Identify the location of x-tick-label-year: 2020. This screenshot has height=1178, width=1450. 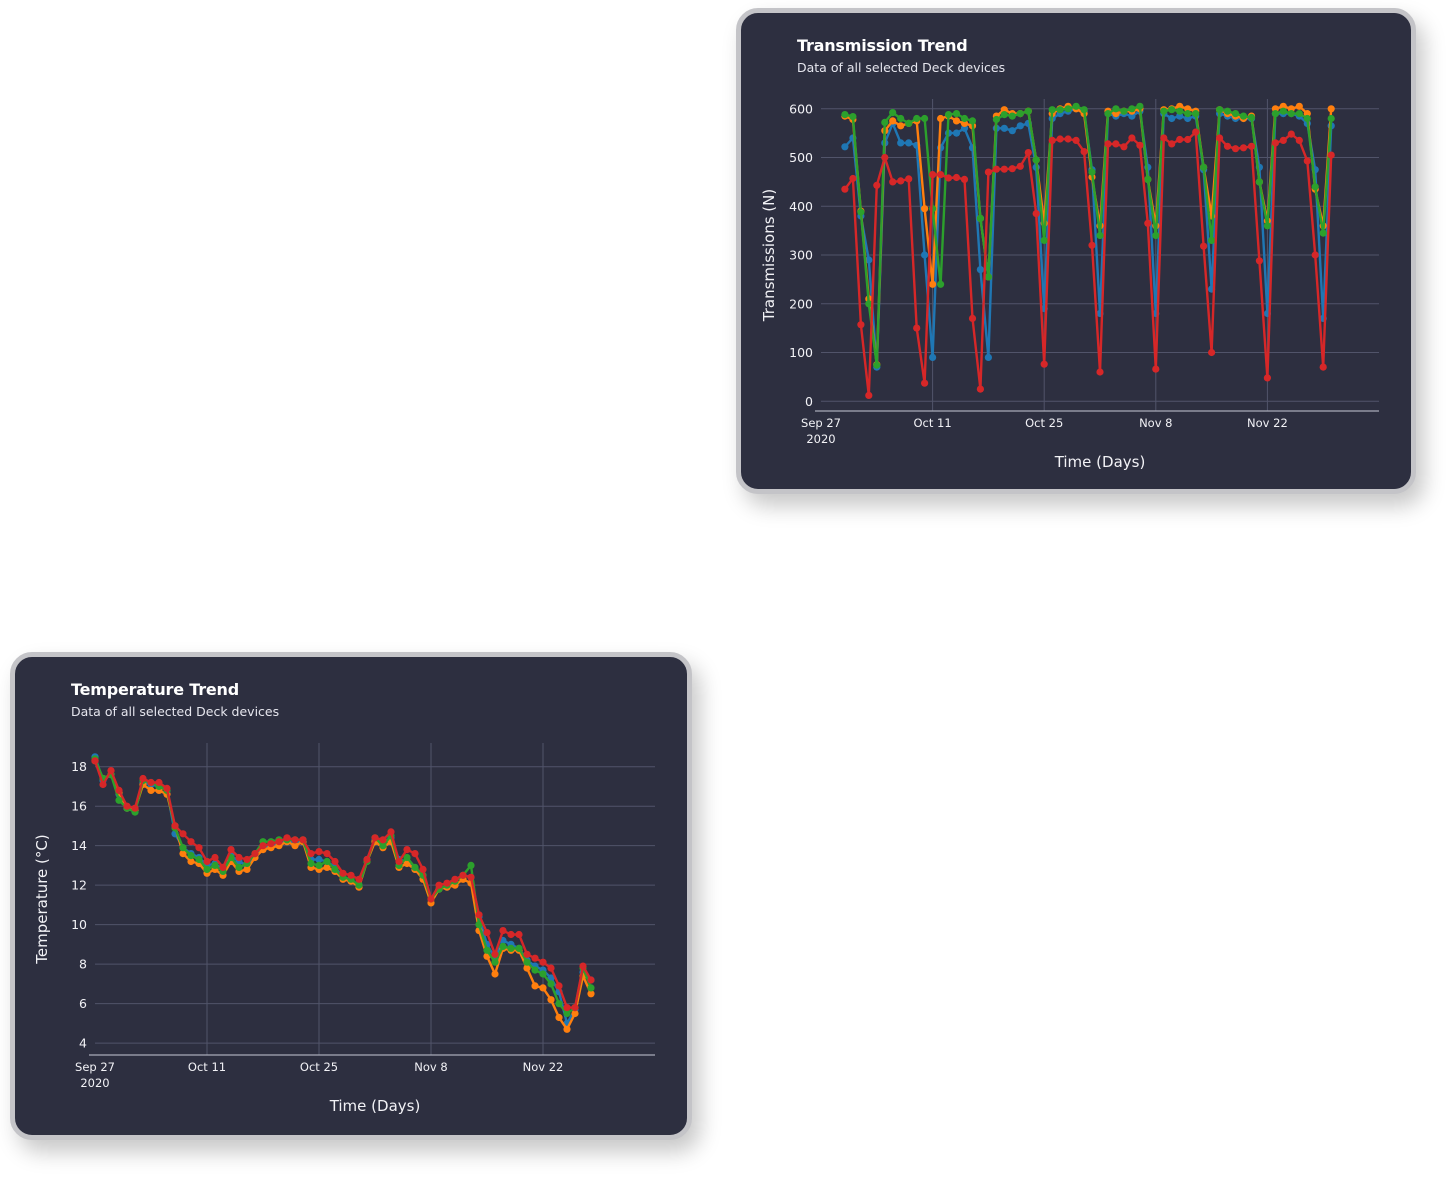
(94, 1083).